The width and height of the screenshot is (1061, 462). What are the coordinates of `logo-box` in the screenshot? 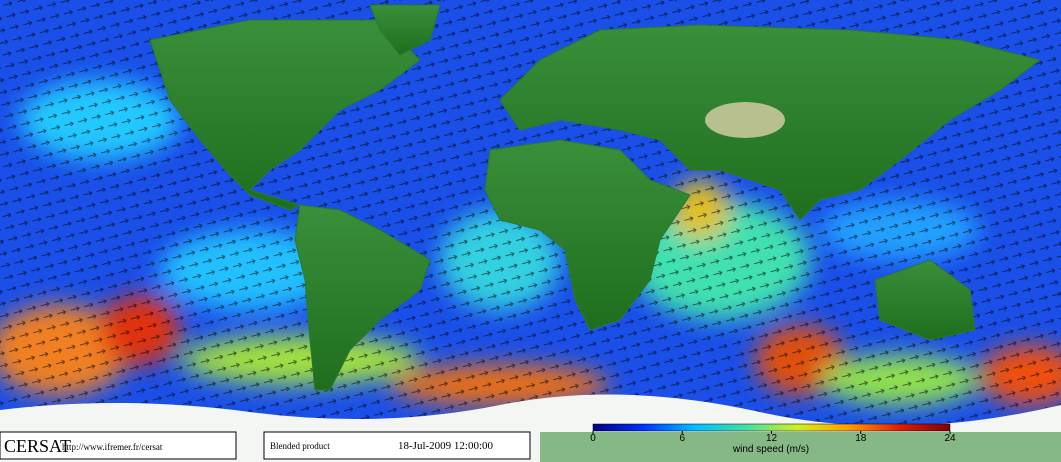 It's located at (118, 445).